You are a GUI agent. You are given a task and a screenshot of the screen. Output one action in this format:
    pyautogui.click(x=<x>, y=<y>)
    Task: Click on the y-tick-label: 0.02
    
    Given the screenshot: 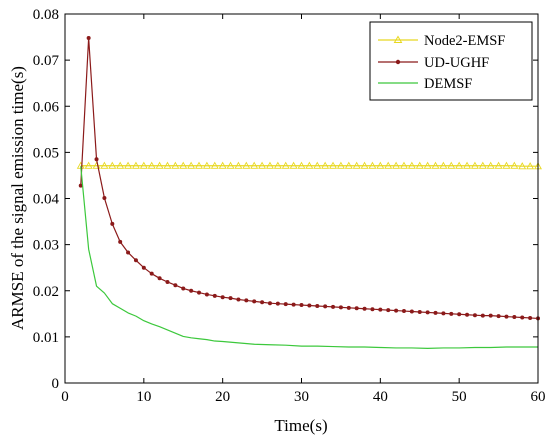 What is the action you would take?
    pyautogui.click(x=46, y=292)
    